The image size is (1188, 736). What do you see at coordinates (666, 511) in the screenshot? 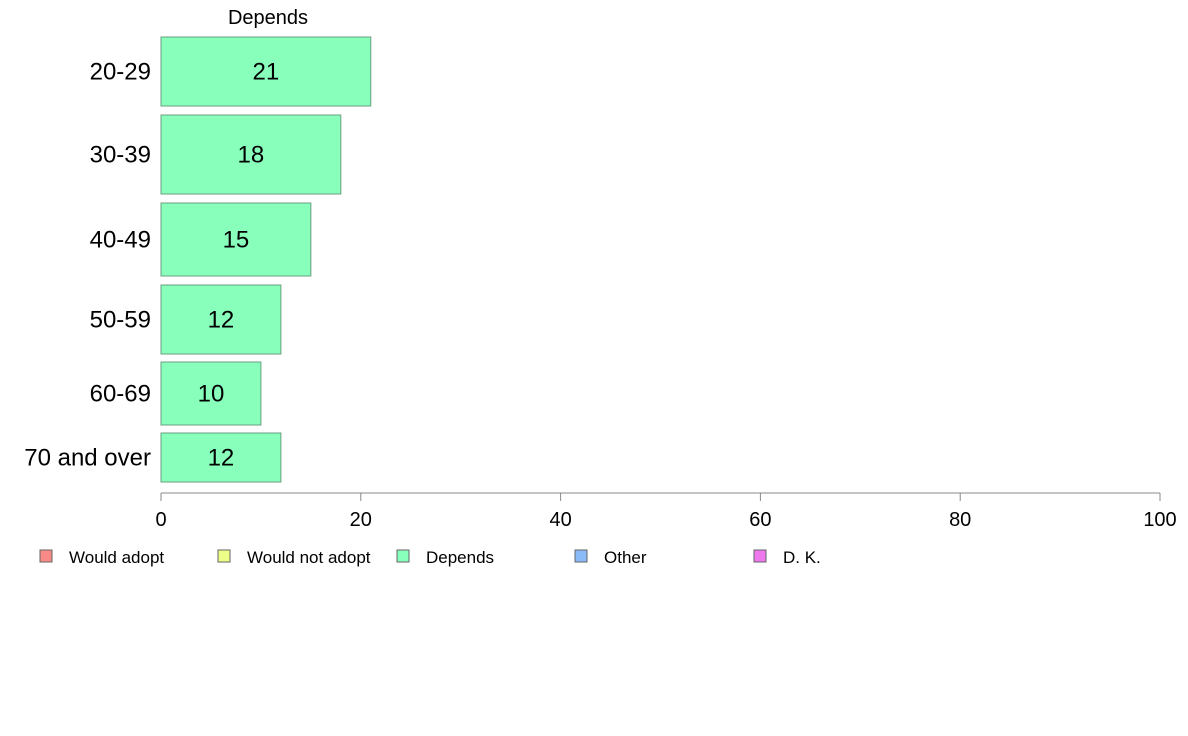
I see `x-axis: 0 20 40 60 80 100` at bounding box center [666, 511].